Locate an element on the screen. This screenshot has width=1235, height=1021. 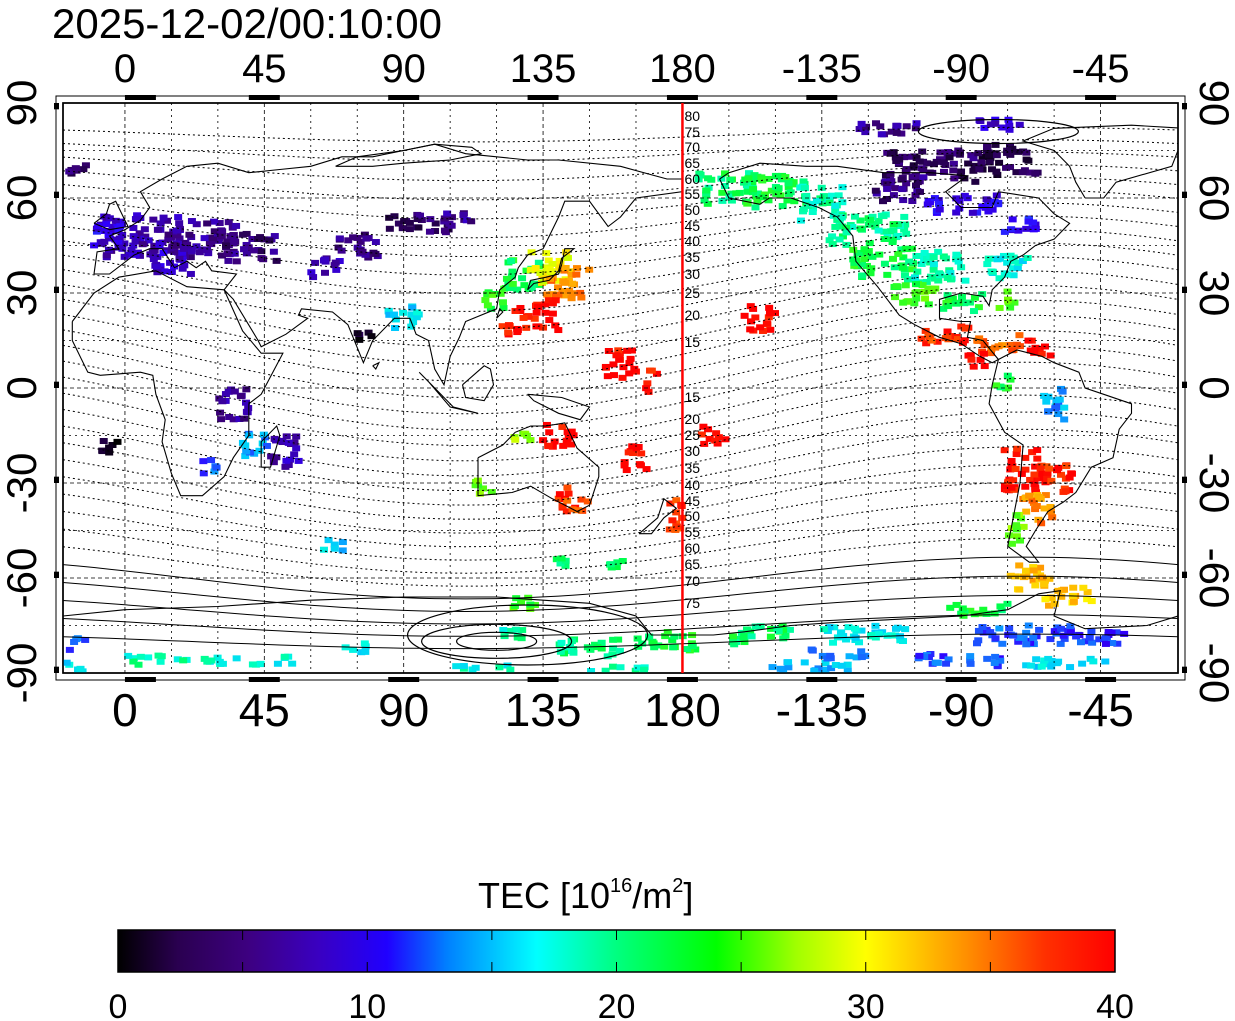
contour-label: 35 is located at coordinates (692, 257).